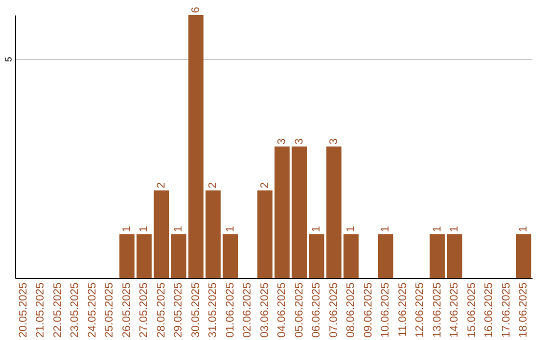  Describe the element at coordinates (178, 310) in the screenshot. I see `x-tick-label: 29.05.2025` at that location.